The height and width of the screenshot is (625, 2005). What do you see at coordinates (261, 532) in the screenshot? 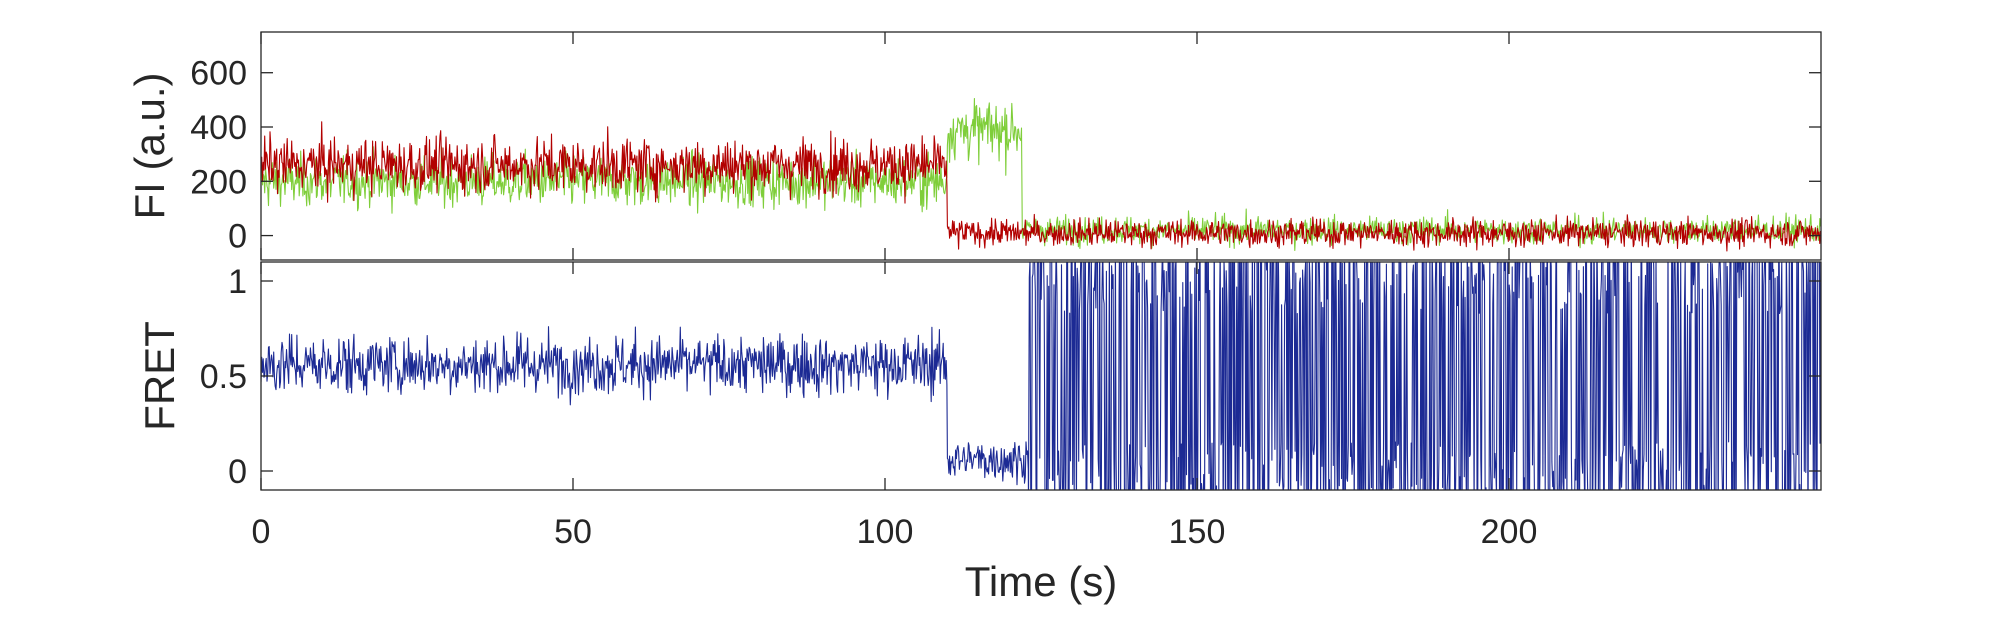
I see `x-tick-label: 0` at bounding box center [261, 532].